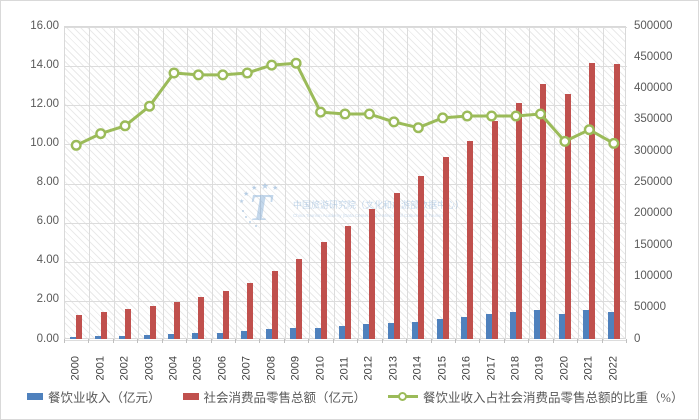  Describe the element at coordinates (515, 368) in the screenshot. I see `x-axis-year-label: 2018` at that location.